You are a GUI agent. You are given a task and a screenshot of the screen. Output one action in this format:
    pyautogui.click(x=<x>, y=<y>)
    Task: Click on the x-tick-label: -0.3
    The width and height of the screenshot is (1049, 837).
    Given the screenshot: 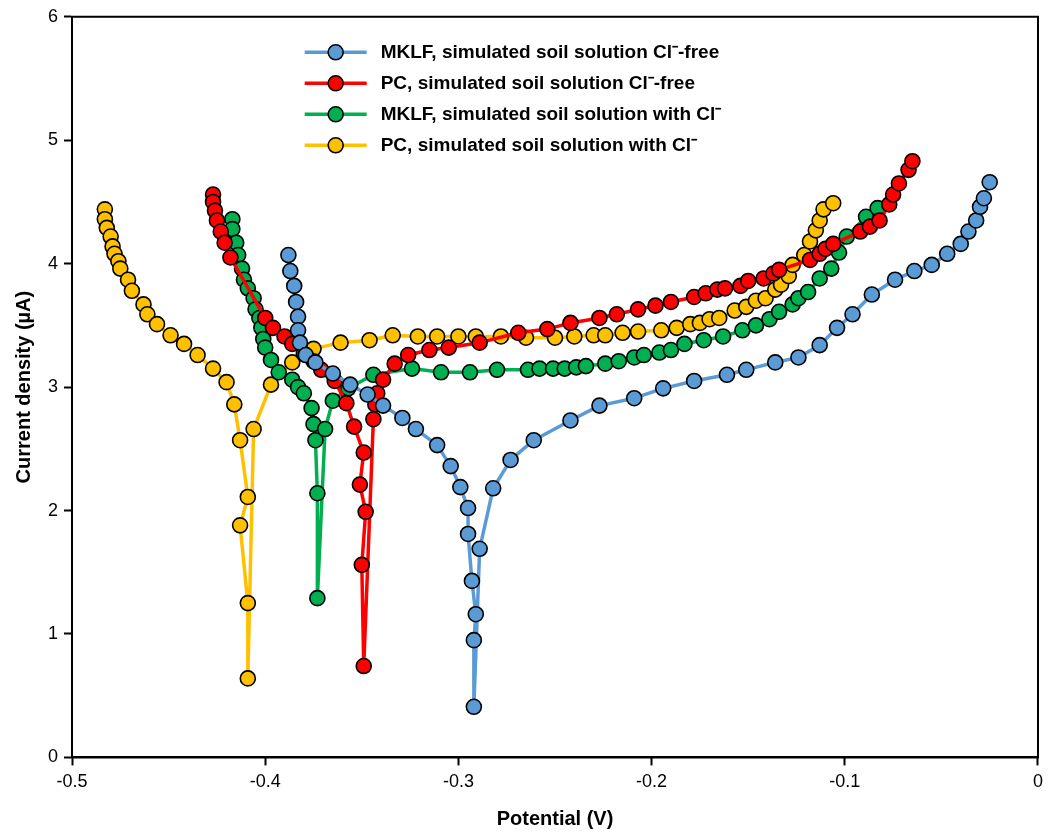 What is the action you would take?
    pyautogui.click(x=458, y=781)
    